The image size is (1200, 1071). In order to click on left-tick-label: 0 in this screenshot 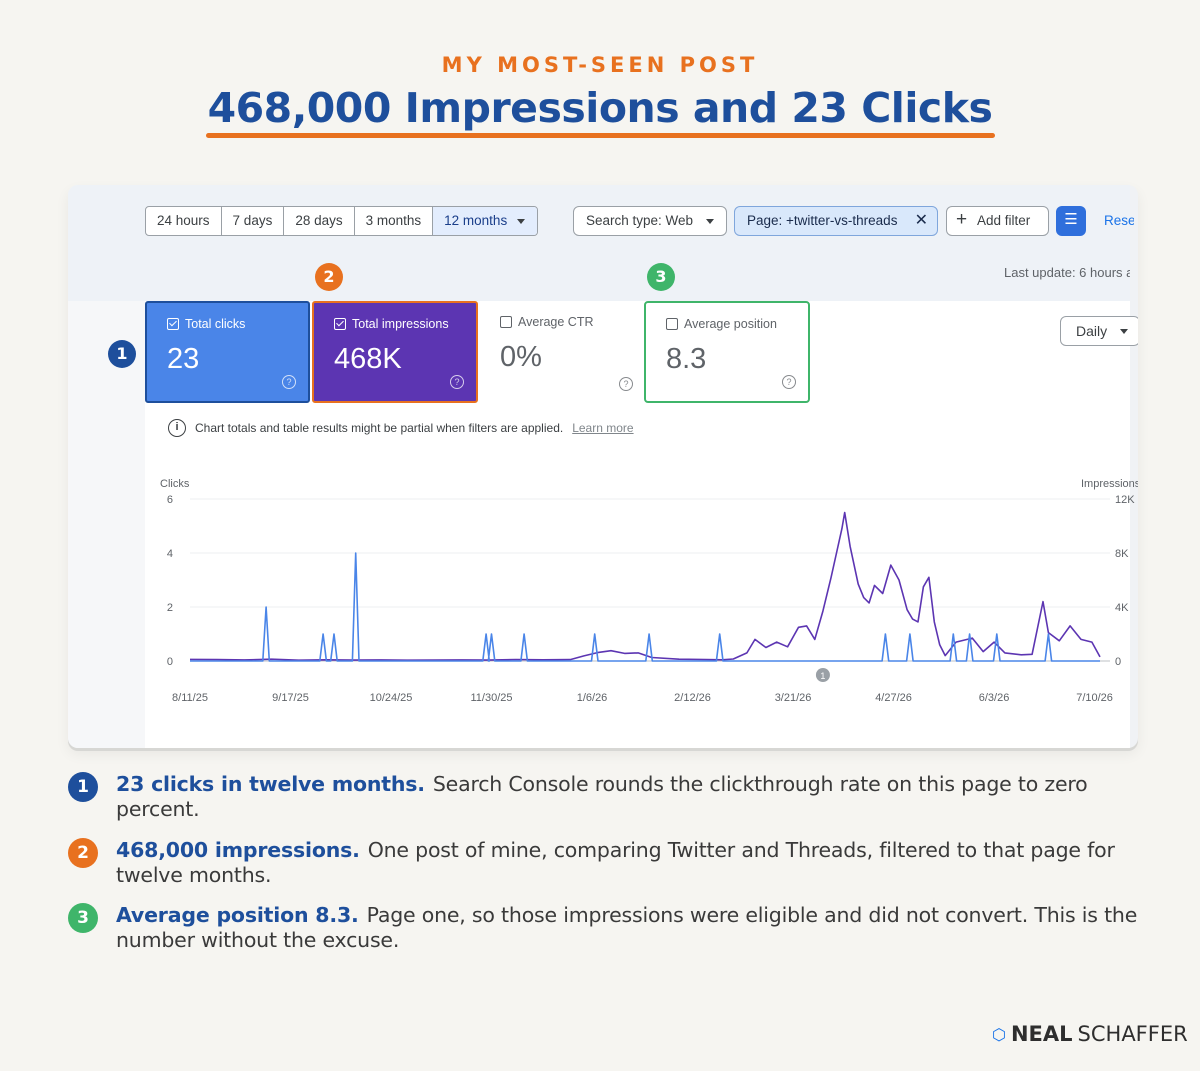, I will do `click(170, 662)`.